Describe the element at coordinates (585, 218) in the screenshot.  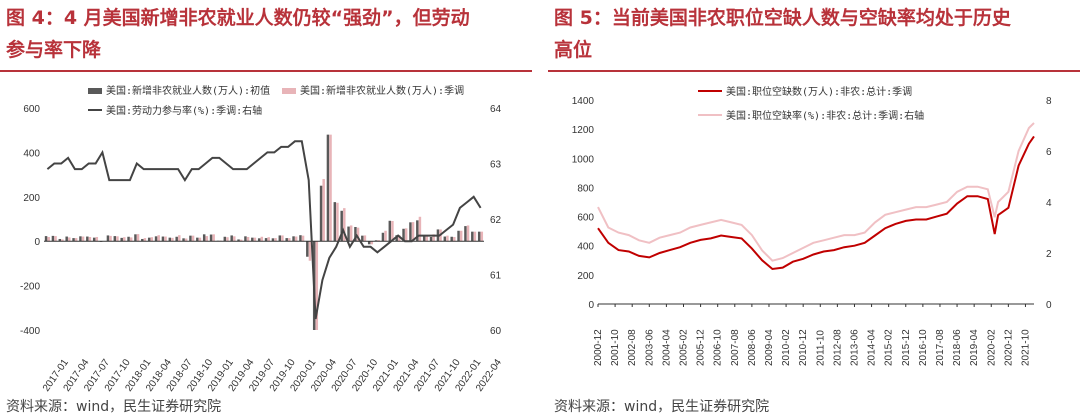
I see `y-left-tick-label: 600` at that location.